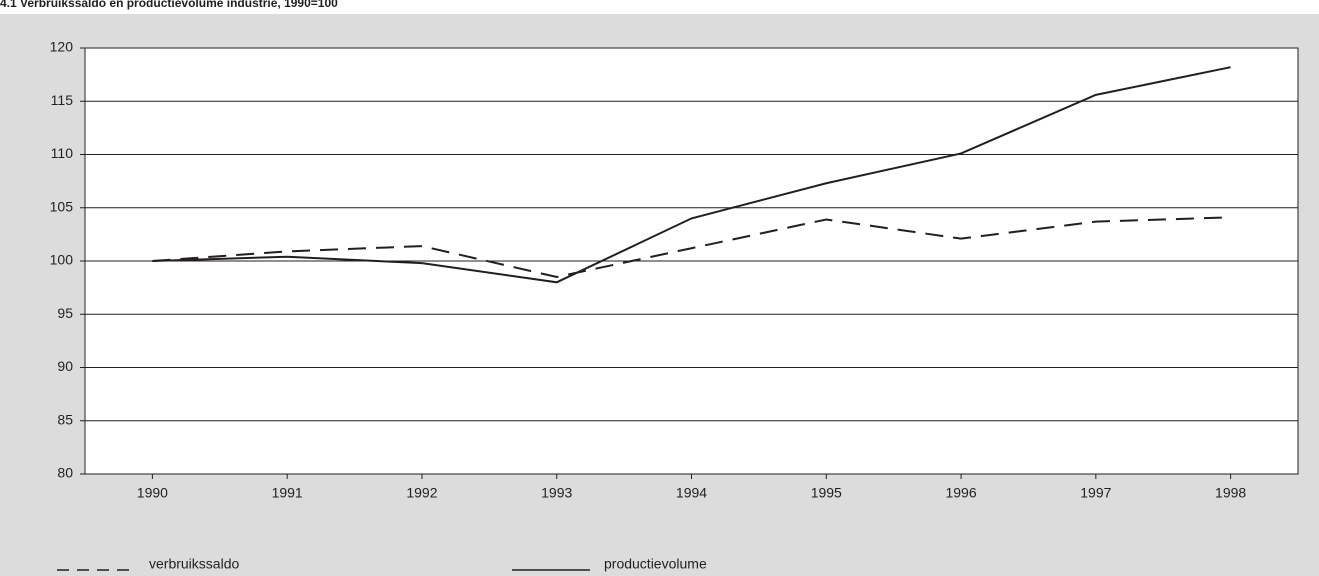 This screenshot has height=576, width=1319. Describe the element at coordinates (826, 493) in the screenshot. I see `x-tick-label: 1995` at that location.